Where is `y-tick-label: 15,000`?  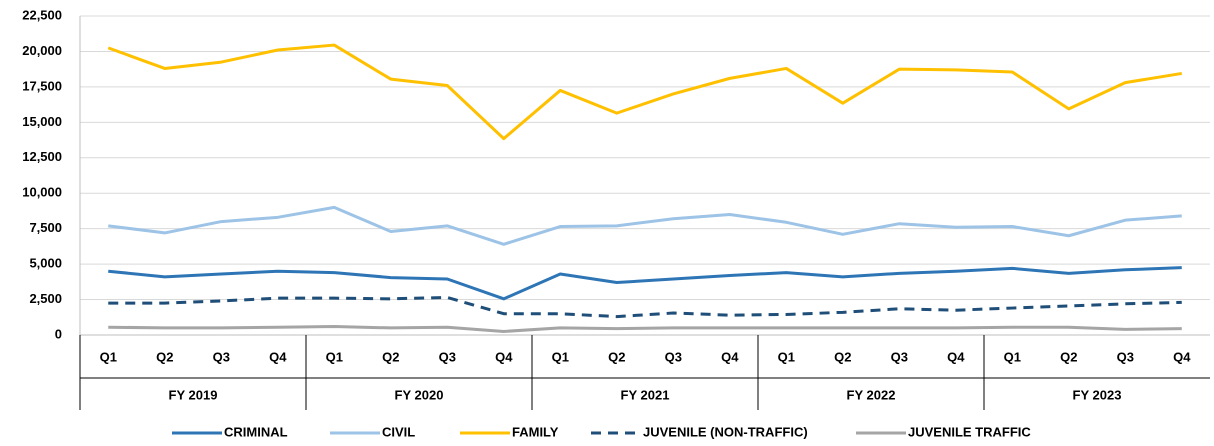
y-tick-label: 15,000 is located at coordinates (42, 121).